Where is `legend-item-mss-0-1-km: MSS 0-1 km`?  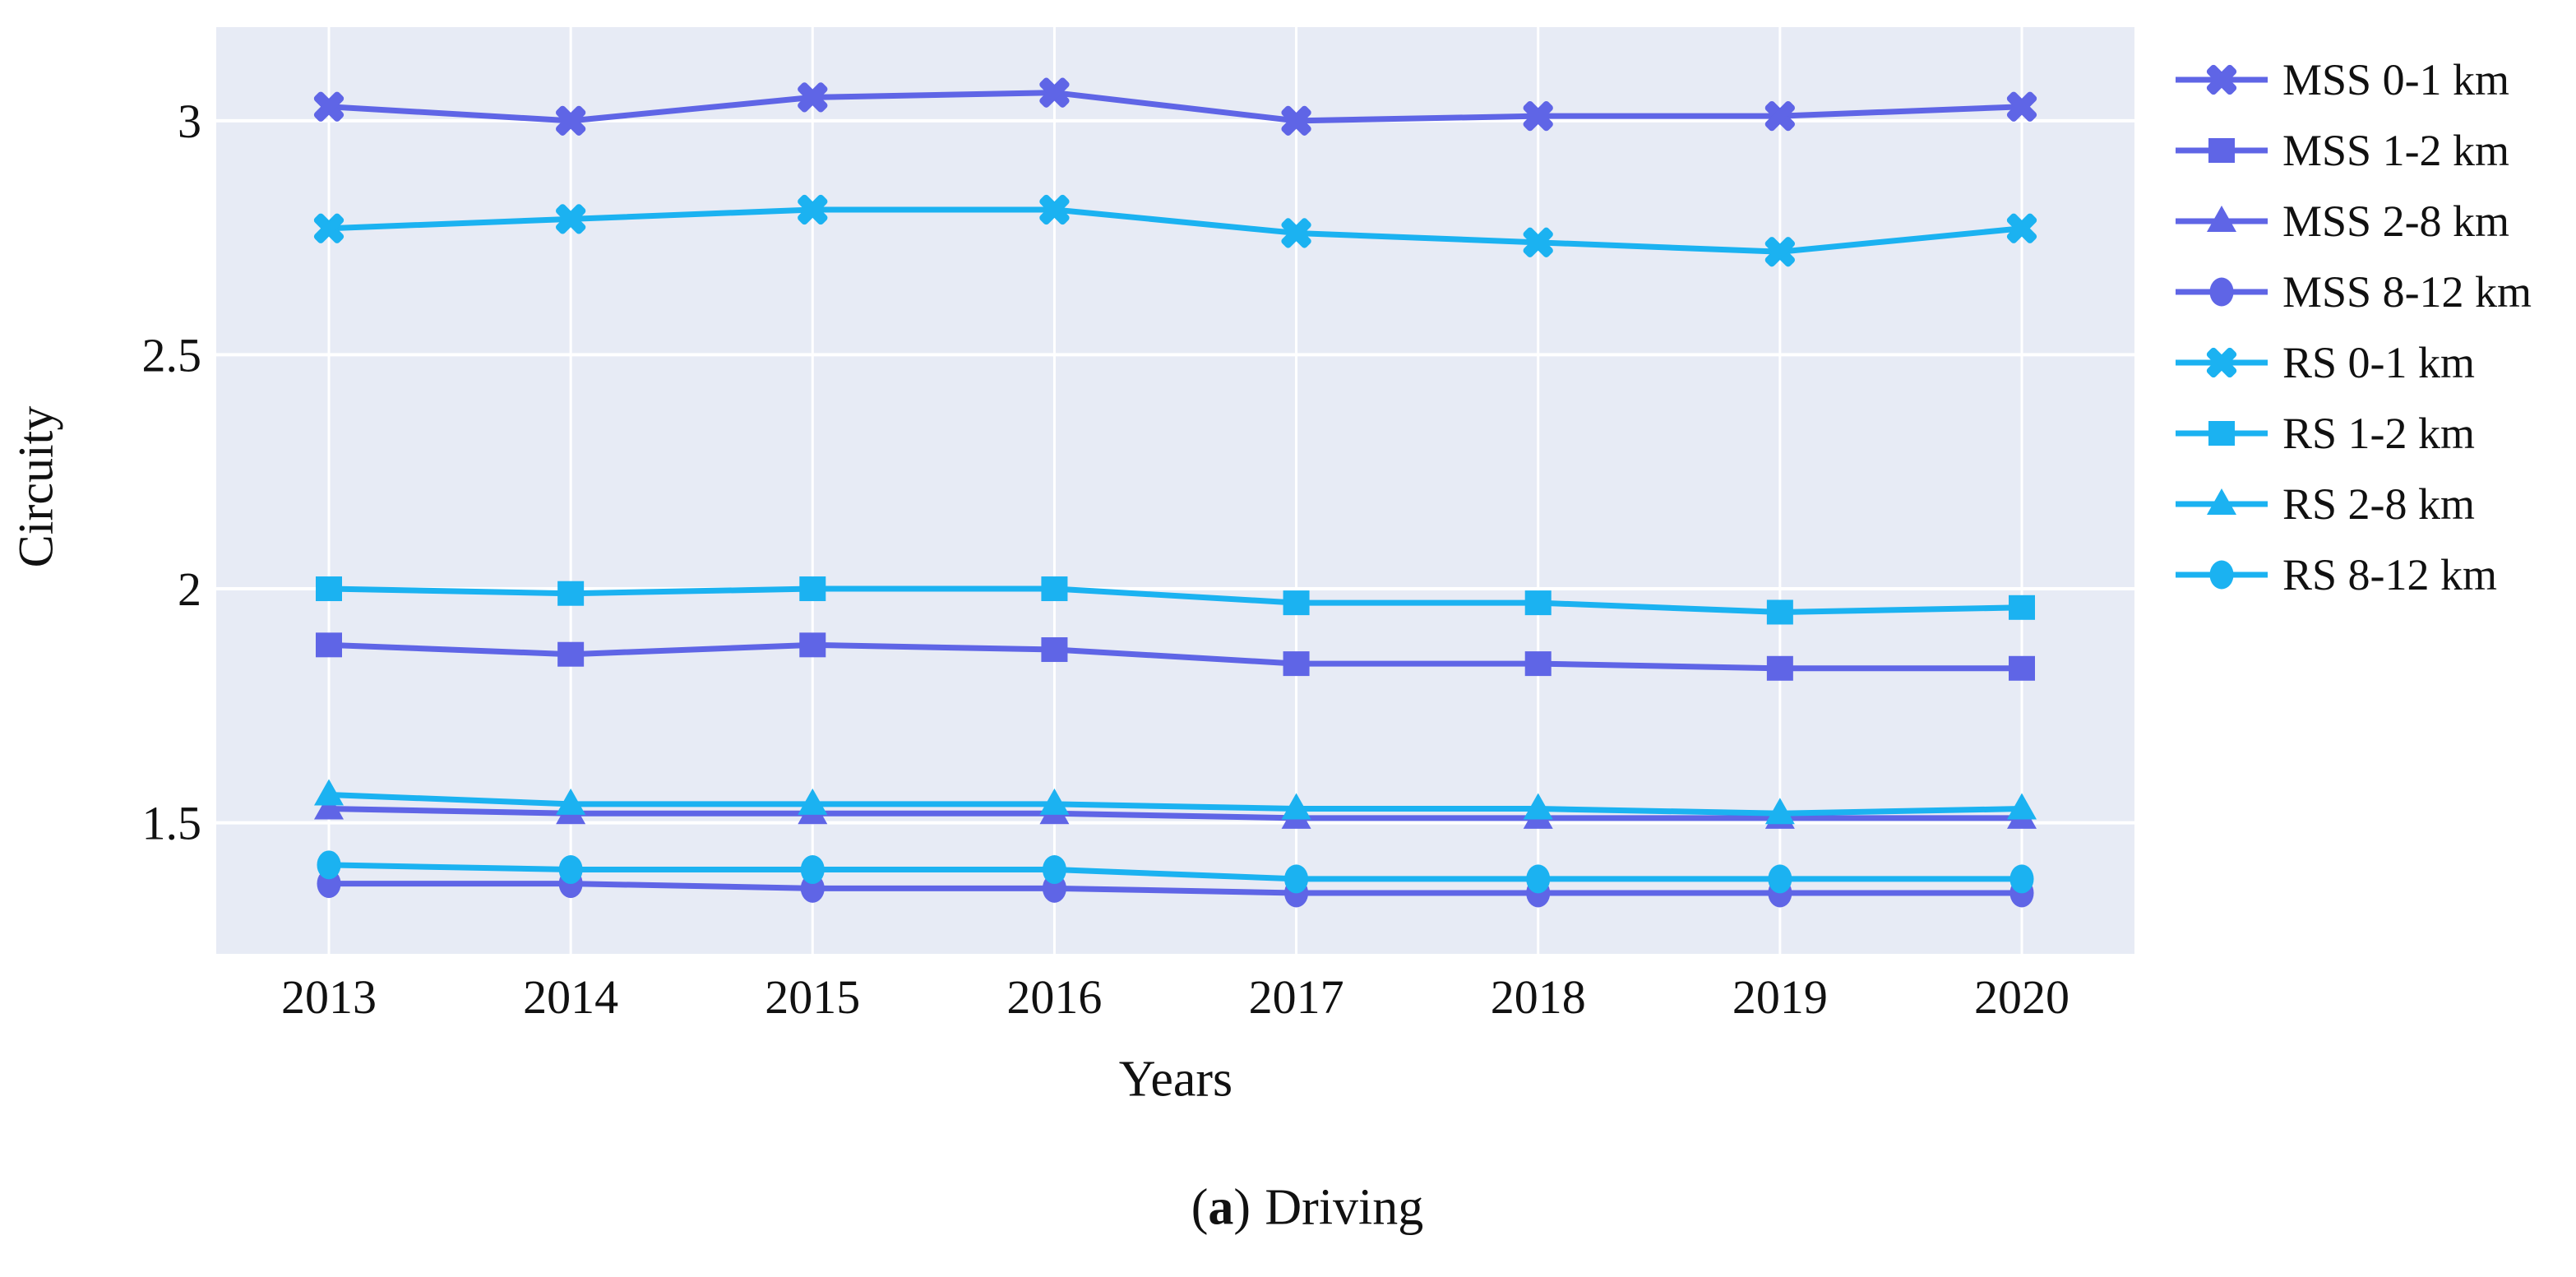 legend-item-mss-0-1-km: MSS 0-1 km is located at coordinates (2352, 80).